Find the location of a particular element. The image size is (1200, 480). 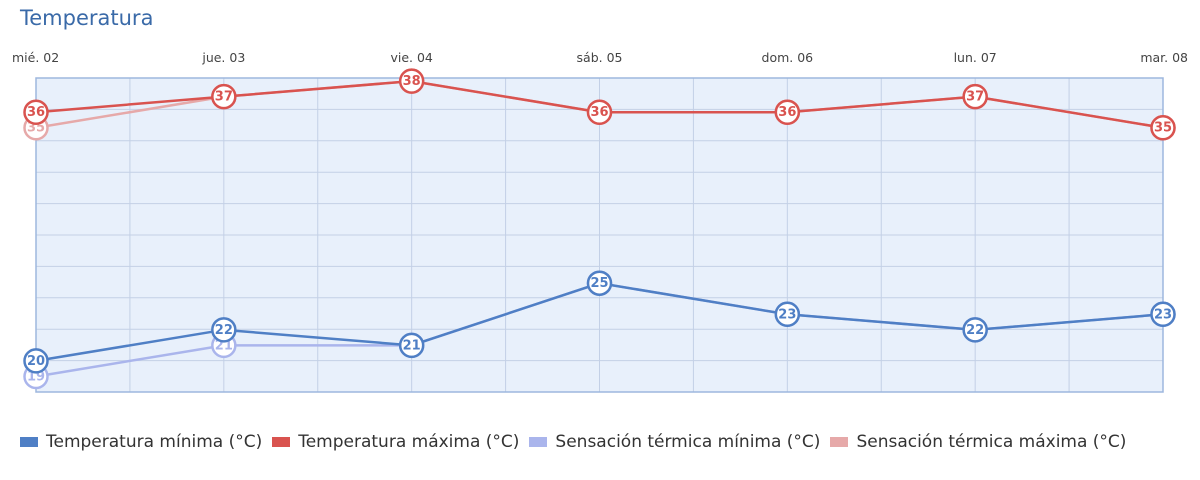

legend-label-feel-min: Sensación térmica mínima (°C) is located at coordinates (688, 442).